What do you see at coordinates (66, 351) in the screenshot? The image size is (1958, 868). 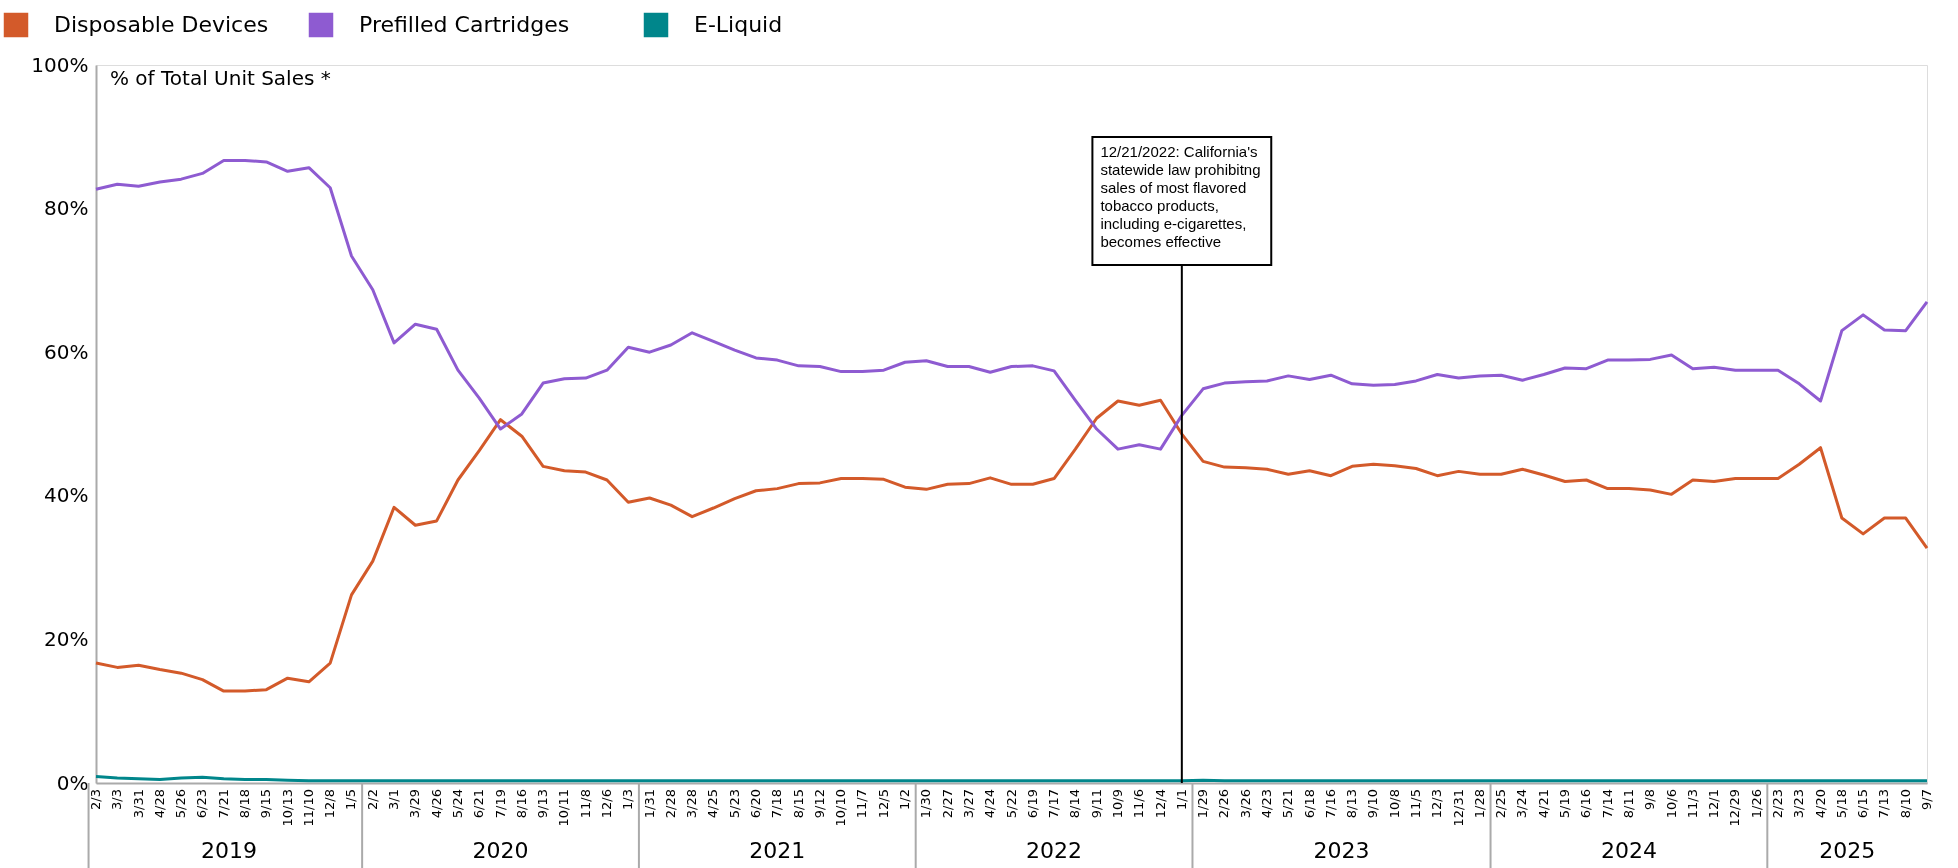 I see `y-tick-label: 60%` at bounding box center [66, 351].